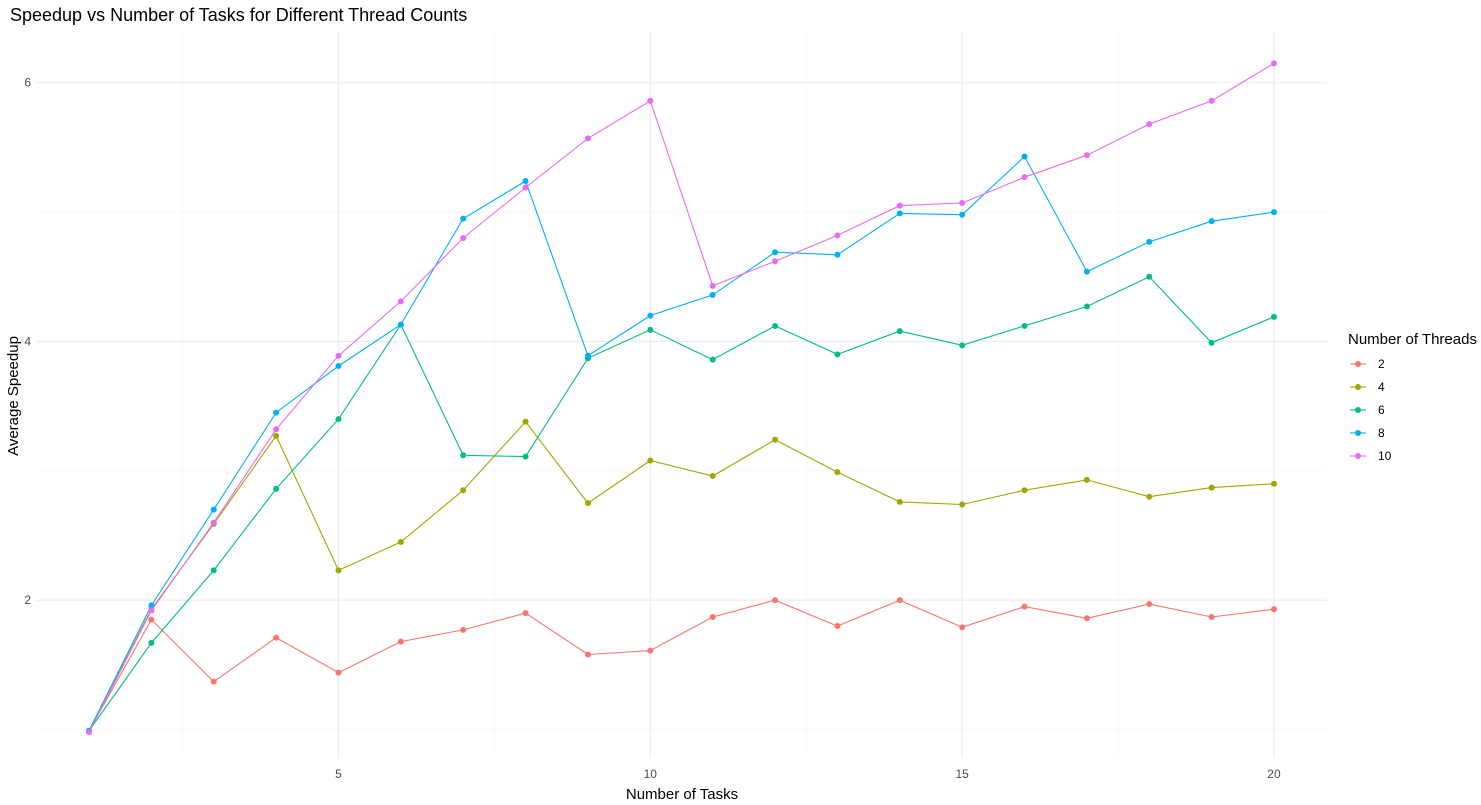  Describe the element at coordinates (1381, 364) in the screenshot. I see `legend-label: 2` at that location.